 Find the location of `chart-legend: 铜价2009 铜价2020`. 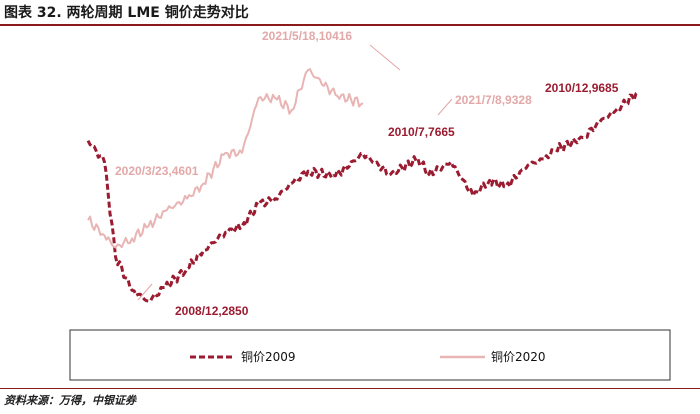

chart-legend: 铜价2009 铜价2020 is located at coordinates (370, 355).